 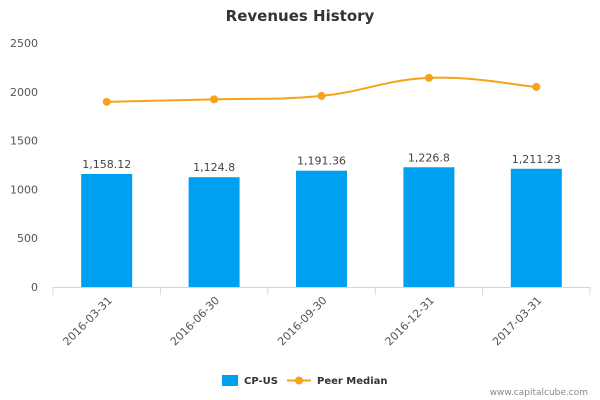 I want to click on bar-labels-group: 1,158.12 1,124.8 1,191.36 1,226.8 1,211.23, so click(x=321, y=162).